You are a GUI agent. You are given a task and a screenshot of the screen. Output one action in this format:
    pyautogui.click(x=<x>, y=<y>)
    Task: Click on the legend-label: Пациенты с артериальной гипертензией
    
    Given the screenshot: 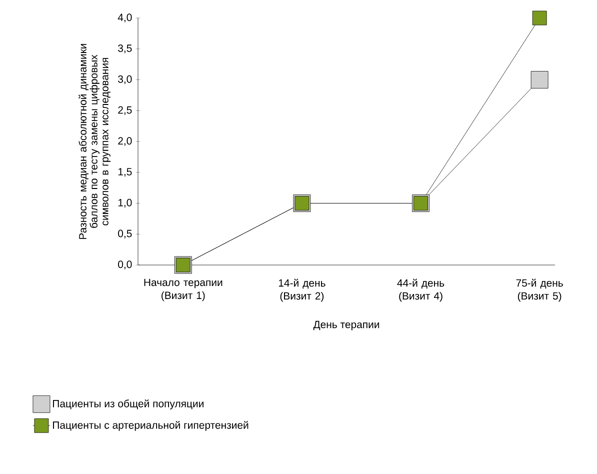 What is the action you would take?
    pyautogui.click(x=150, y=425)
    